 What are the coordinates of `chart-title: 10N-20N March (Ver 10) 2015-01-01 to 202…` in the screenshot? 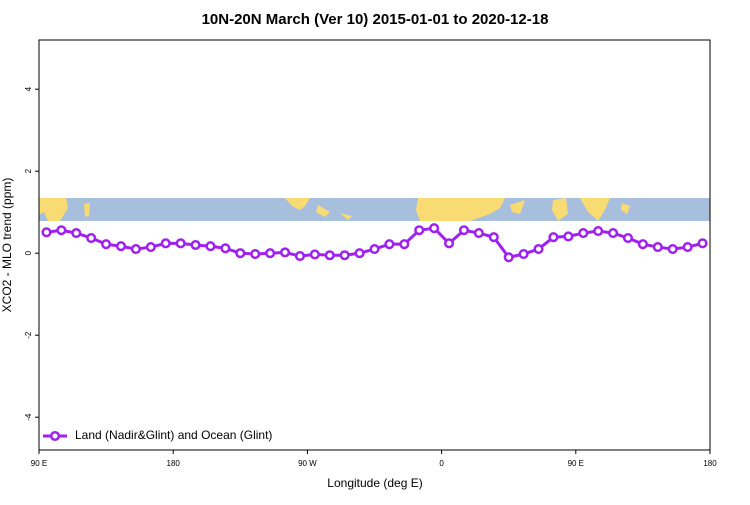 It's located at (375, 19).